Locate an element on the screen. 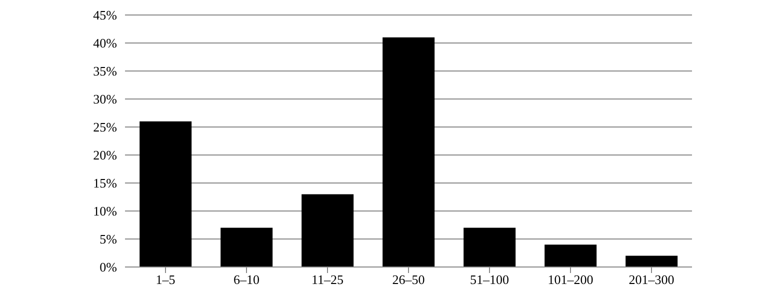  x-tick-label: 11–25 is located at coordinates (327, 280).